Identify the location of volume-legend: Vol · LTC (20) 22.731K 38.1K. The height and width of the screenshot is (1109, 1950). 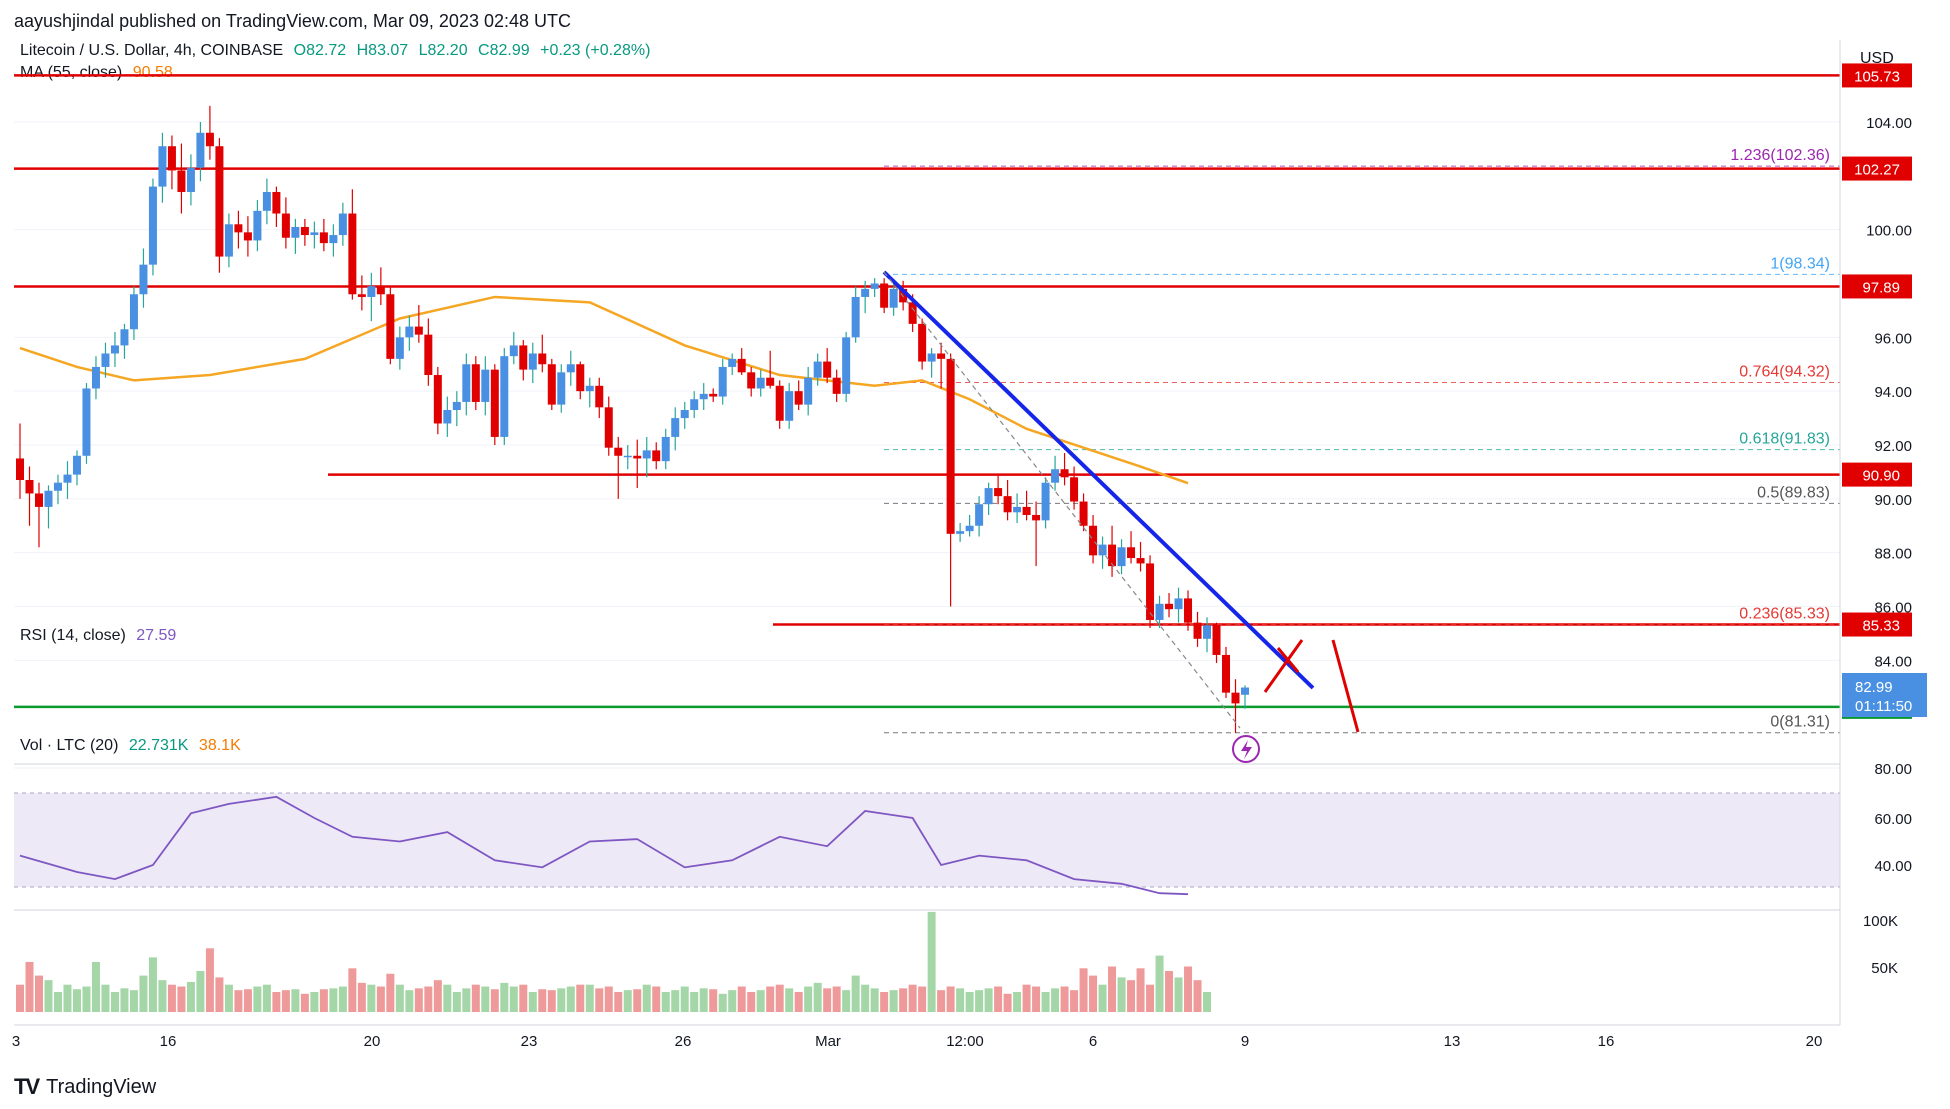
(133, 746).